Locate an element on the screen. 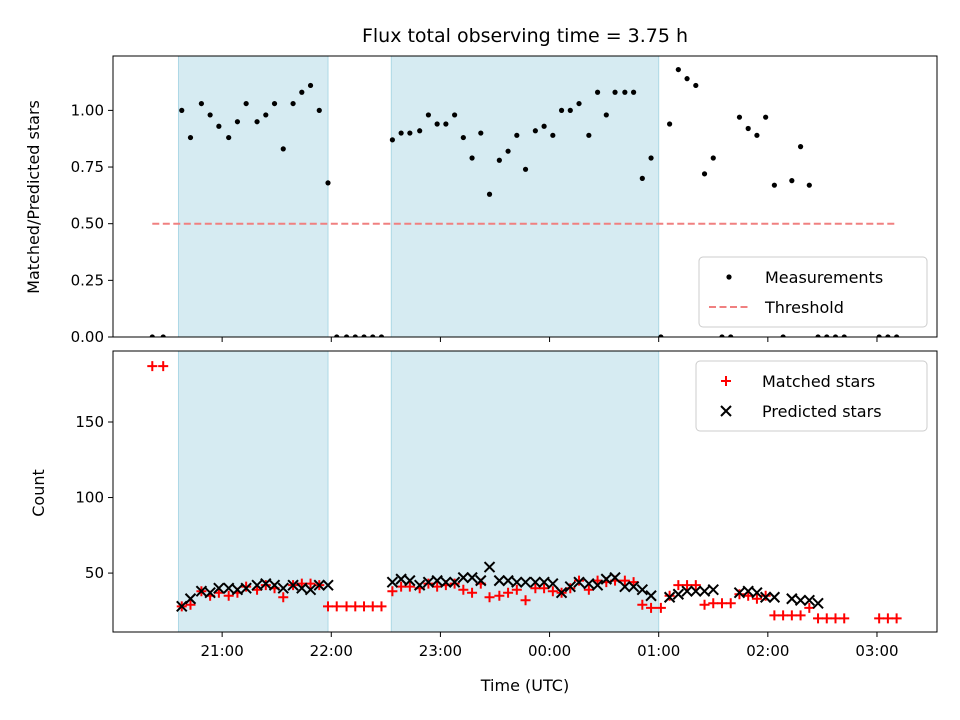 The width and height of the screenshot is (960, 720). x-axis-label: Time (UTC) is located at coordinates (524, 685).